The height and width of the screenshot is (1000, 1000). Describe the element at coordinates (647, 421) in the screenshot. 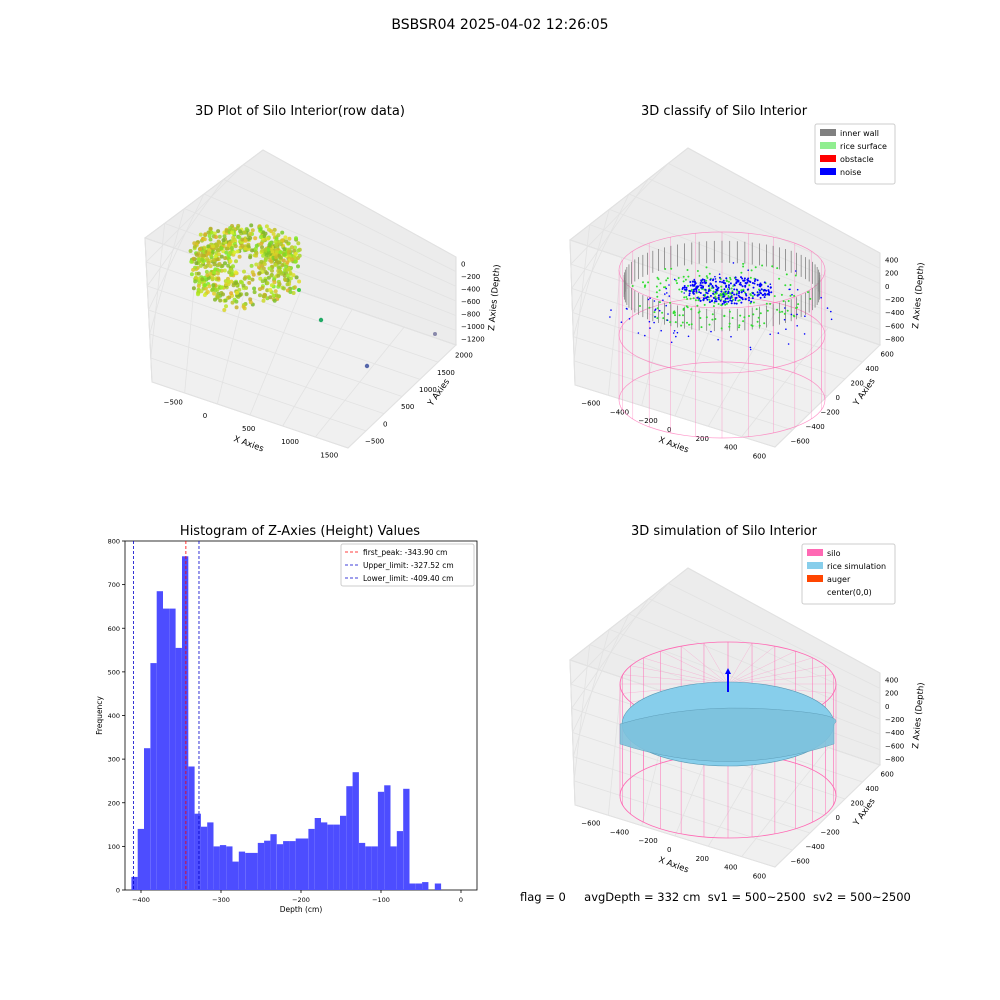

I see `x-tick-label: −200` at that location.